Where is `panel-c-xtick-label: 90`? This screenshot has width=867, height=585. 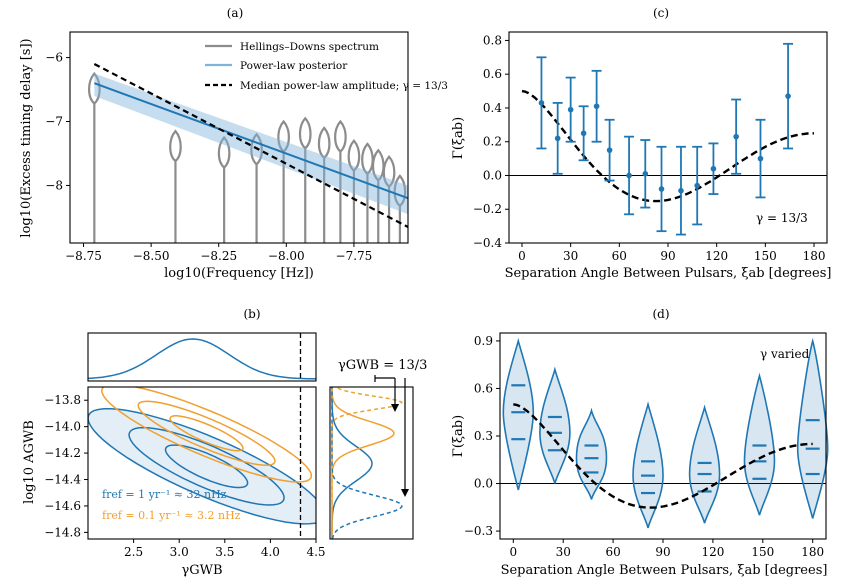 panel-c-xtick-label: 90 is located at coordinates (667, 256).